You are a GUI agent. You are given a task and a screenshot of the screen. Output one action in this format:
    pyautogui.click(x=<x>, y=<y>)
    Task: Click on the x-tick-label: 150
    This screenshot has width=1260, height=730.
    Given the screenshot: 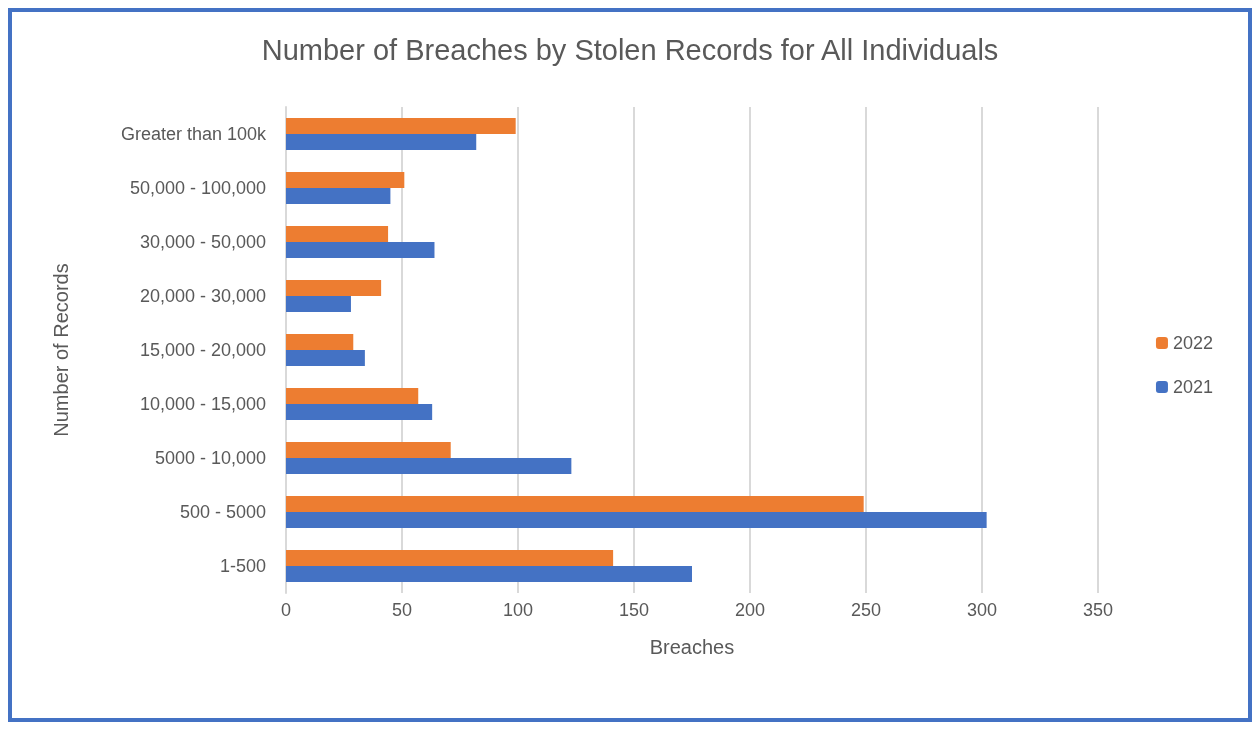 What is the action you would take?
    pyautogui.click(x=634, y=610)
    